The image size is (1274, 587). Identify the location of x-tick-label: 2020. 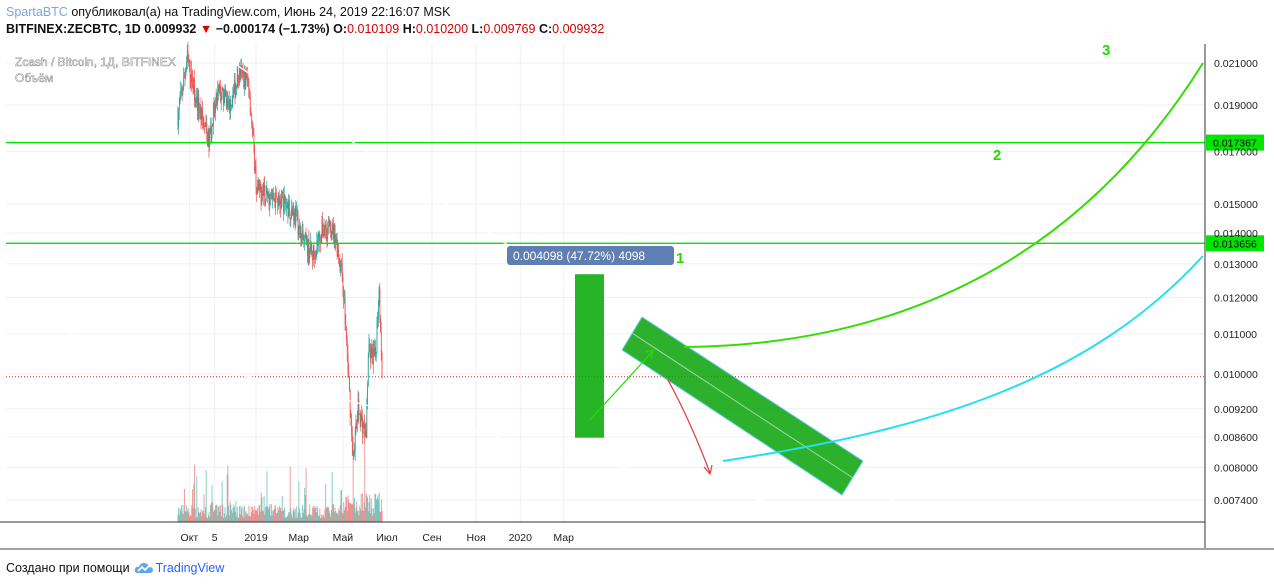
(521, 538).